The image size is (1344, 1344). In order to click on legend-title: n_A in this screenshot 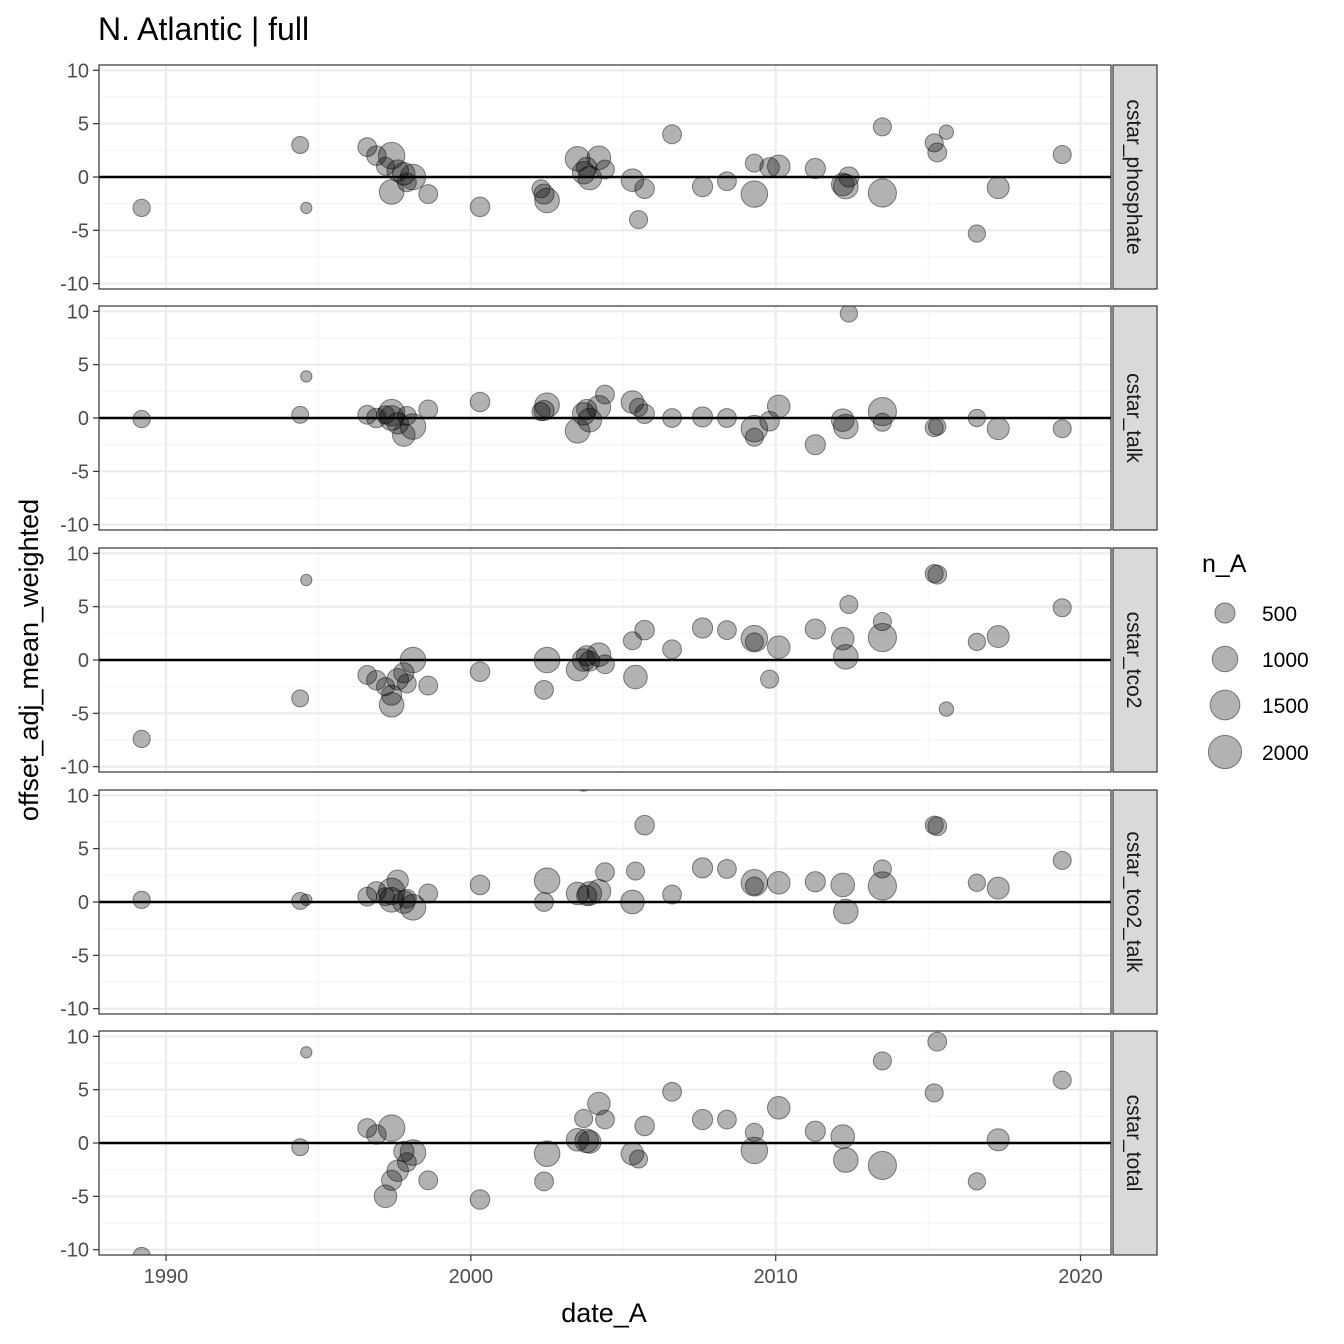, I will do `click(1224, 564)`.